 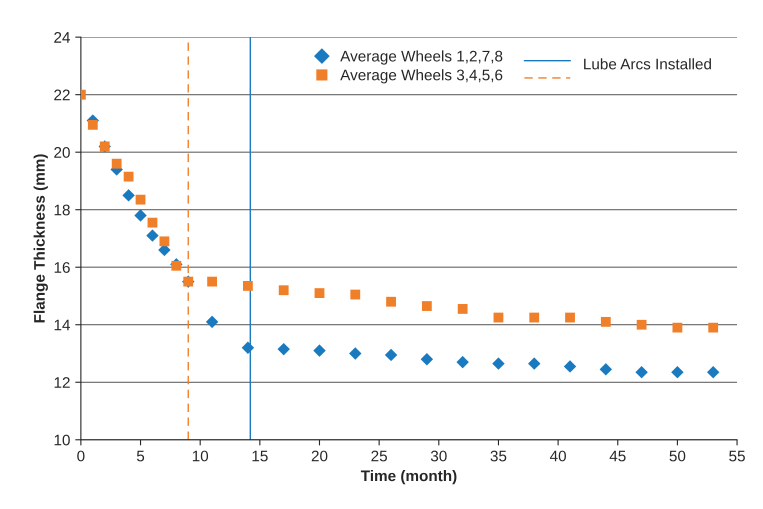 I want to click on x-tick-label: 5, so click(x=140, y=456).